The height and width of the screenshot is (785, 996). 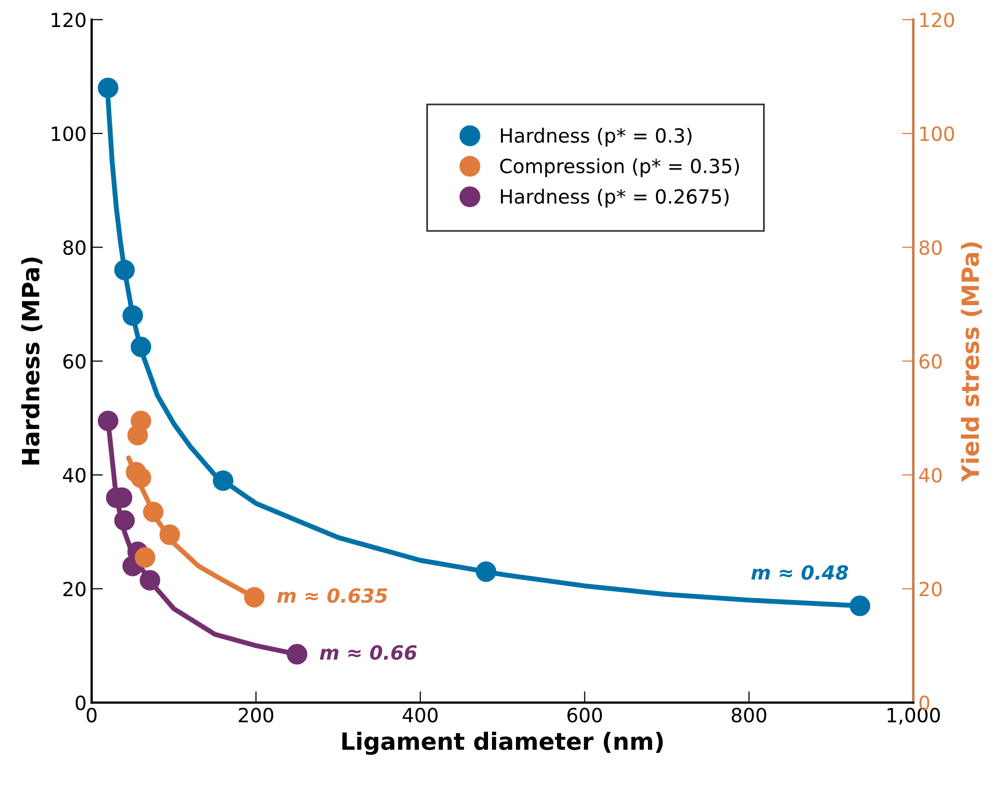 What do you see at coordinates (596, 137) in the screenshot?
I see `legend-label: Hardness (p* = 0.3)` at bounding box center [596, 137].